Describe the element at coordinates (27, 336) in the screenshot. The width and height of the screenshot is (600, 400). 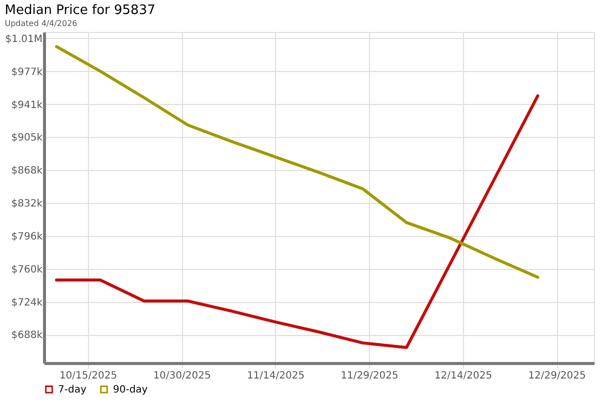
I see `y-tick-label: $688k` at that location.